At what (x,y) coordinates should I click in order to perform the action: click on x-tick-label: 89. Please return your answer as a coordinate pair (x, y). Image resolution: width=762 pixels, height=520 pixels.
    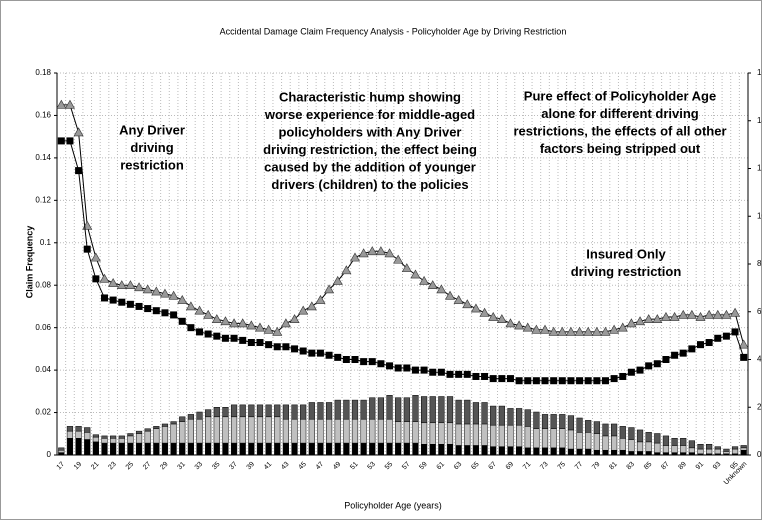
    Looking at the image, I should click on (682, 466).